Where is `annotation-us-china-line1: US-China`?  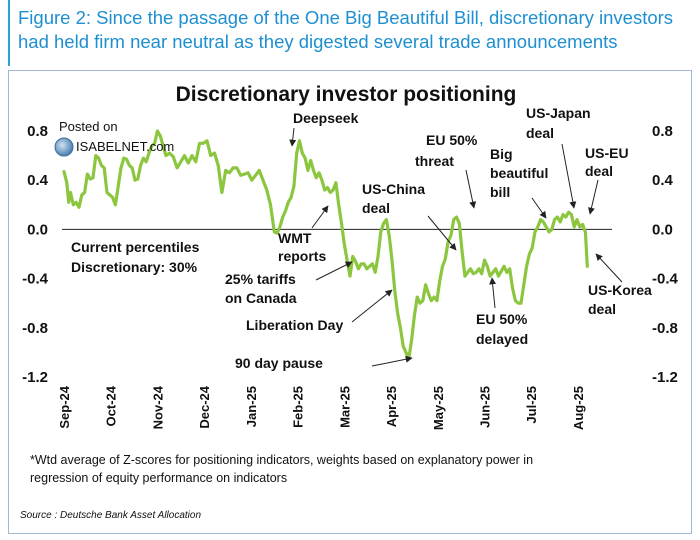
annotation-us-china-line1: US-China is located at coordinates (393, 189).